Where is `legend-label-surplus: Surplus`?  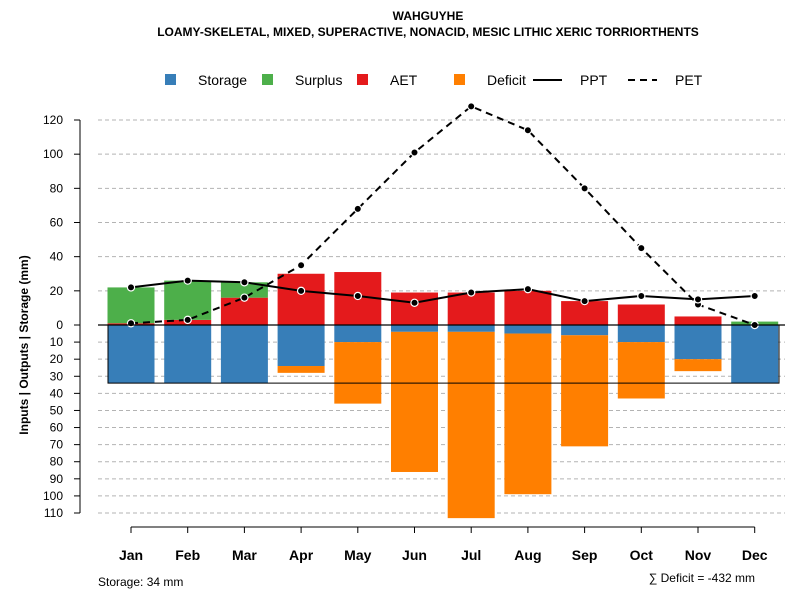
legend-label-surplus: Surplus is located at coordinates (318, 80).